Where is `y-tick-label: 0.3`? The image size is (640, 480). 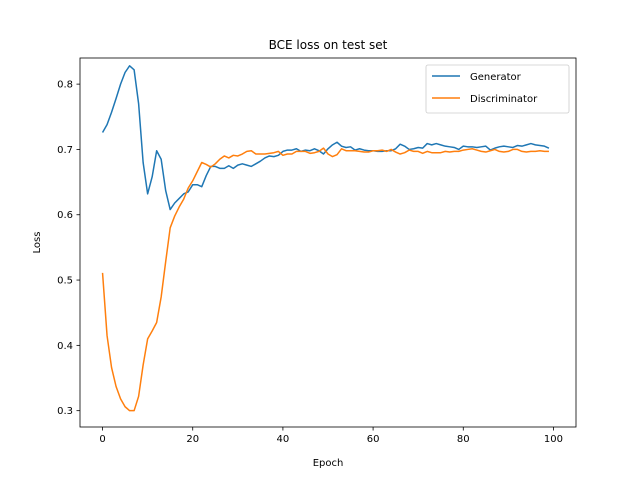 y-tick-label: 0.3 is located at coordinates (65, 411).